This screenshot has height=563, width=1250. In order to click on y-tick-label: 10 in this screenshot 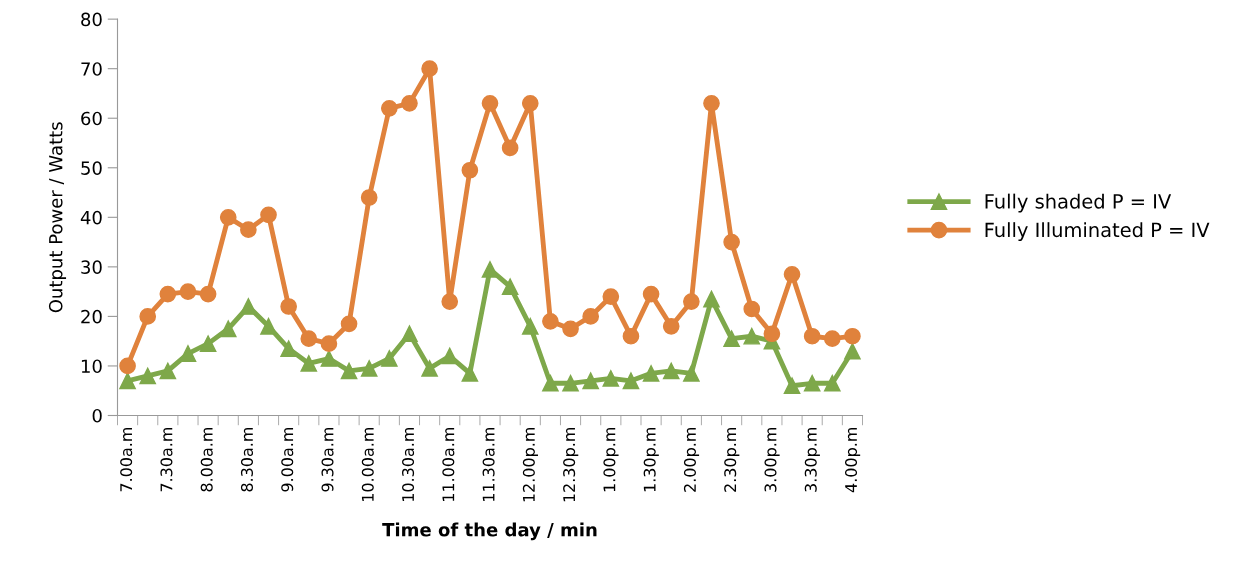, I will do `click(91, 366)`.